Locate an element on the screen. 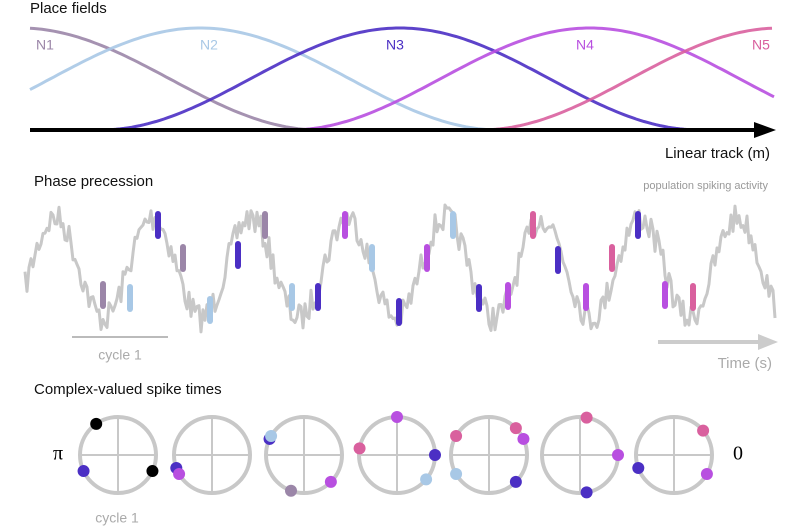 The width and height of the screenshot is (800, 530). panel-title: Place fields is located at coordinates (68, 8).